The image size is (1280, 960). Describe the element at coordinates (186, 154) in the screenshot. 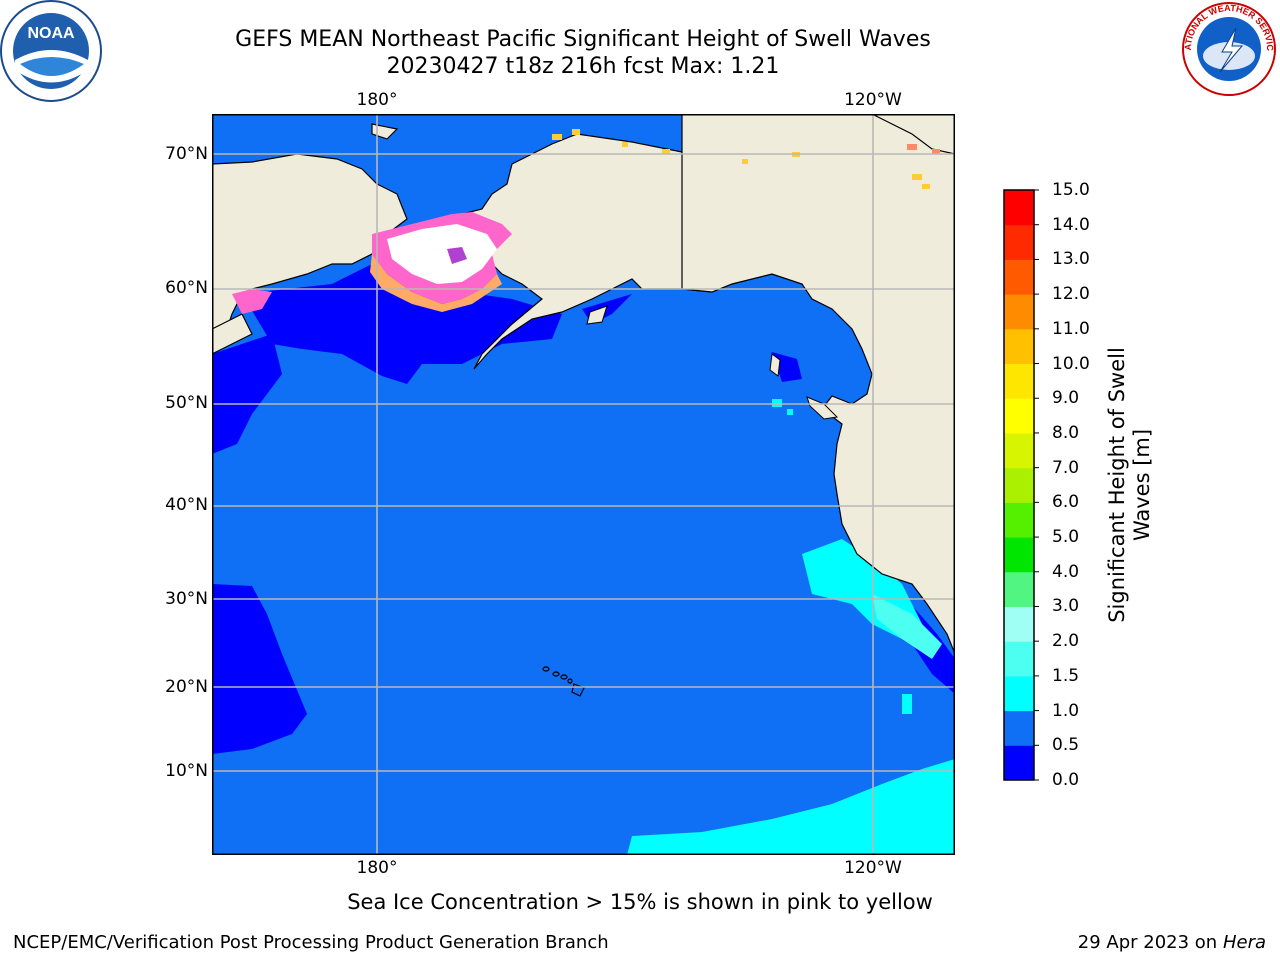

I see `lat-tick-70n: 70°N` at that location.